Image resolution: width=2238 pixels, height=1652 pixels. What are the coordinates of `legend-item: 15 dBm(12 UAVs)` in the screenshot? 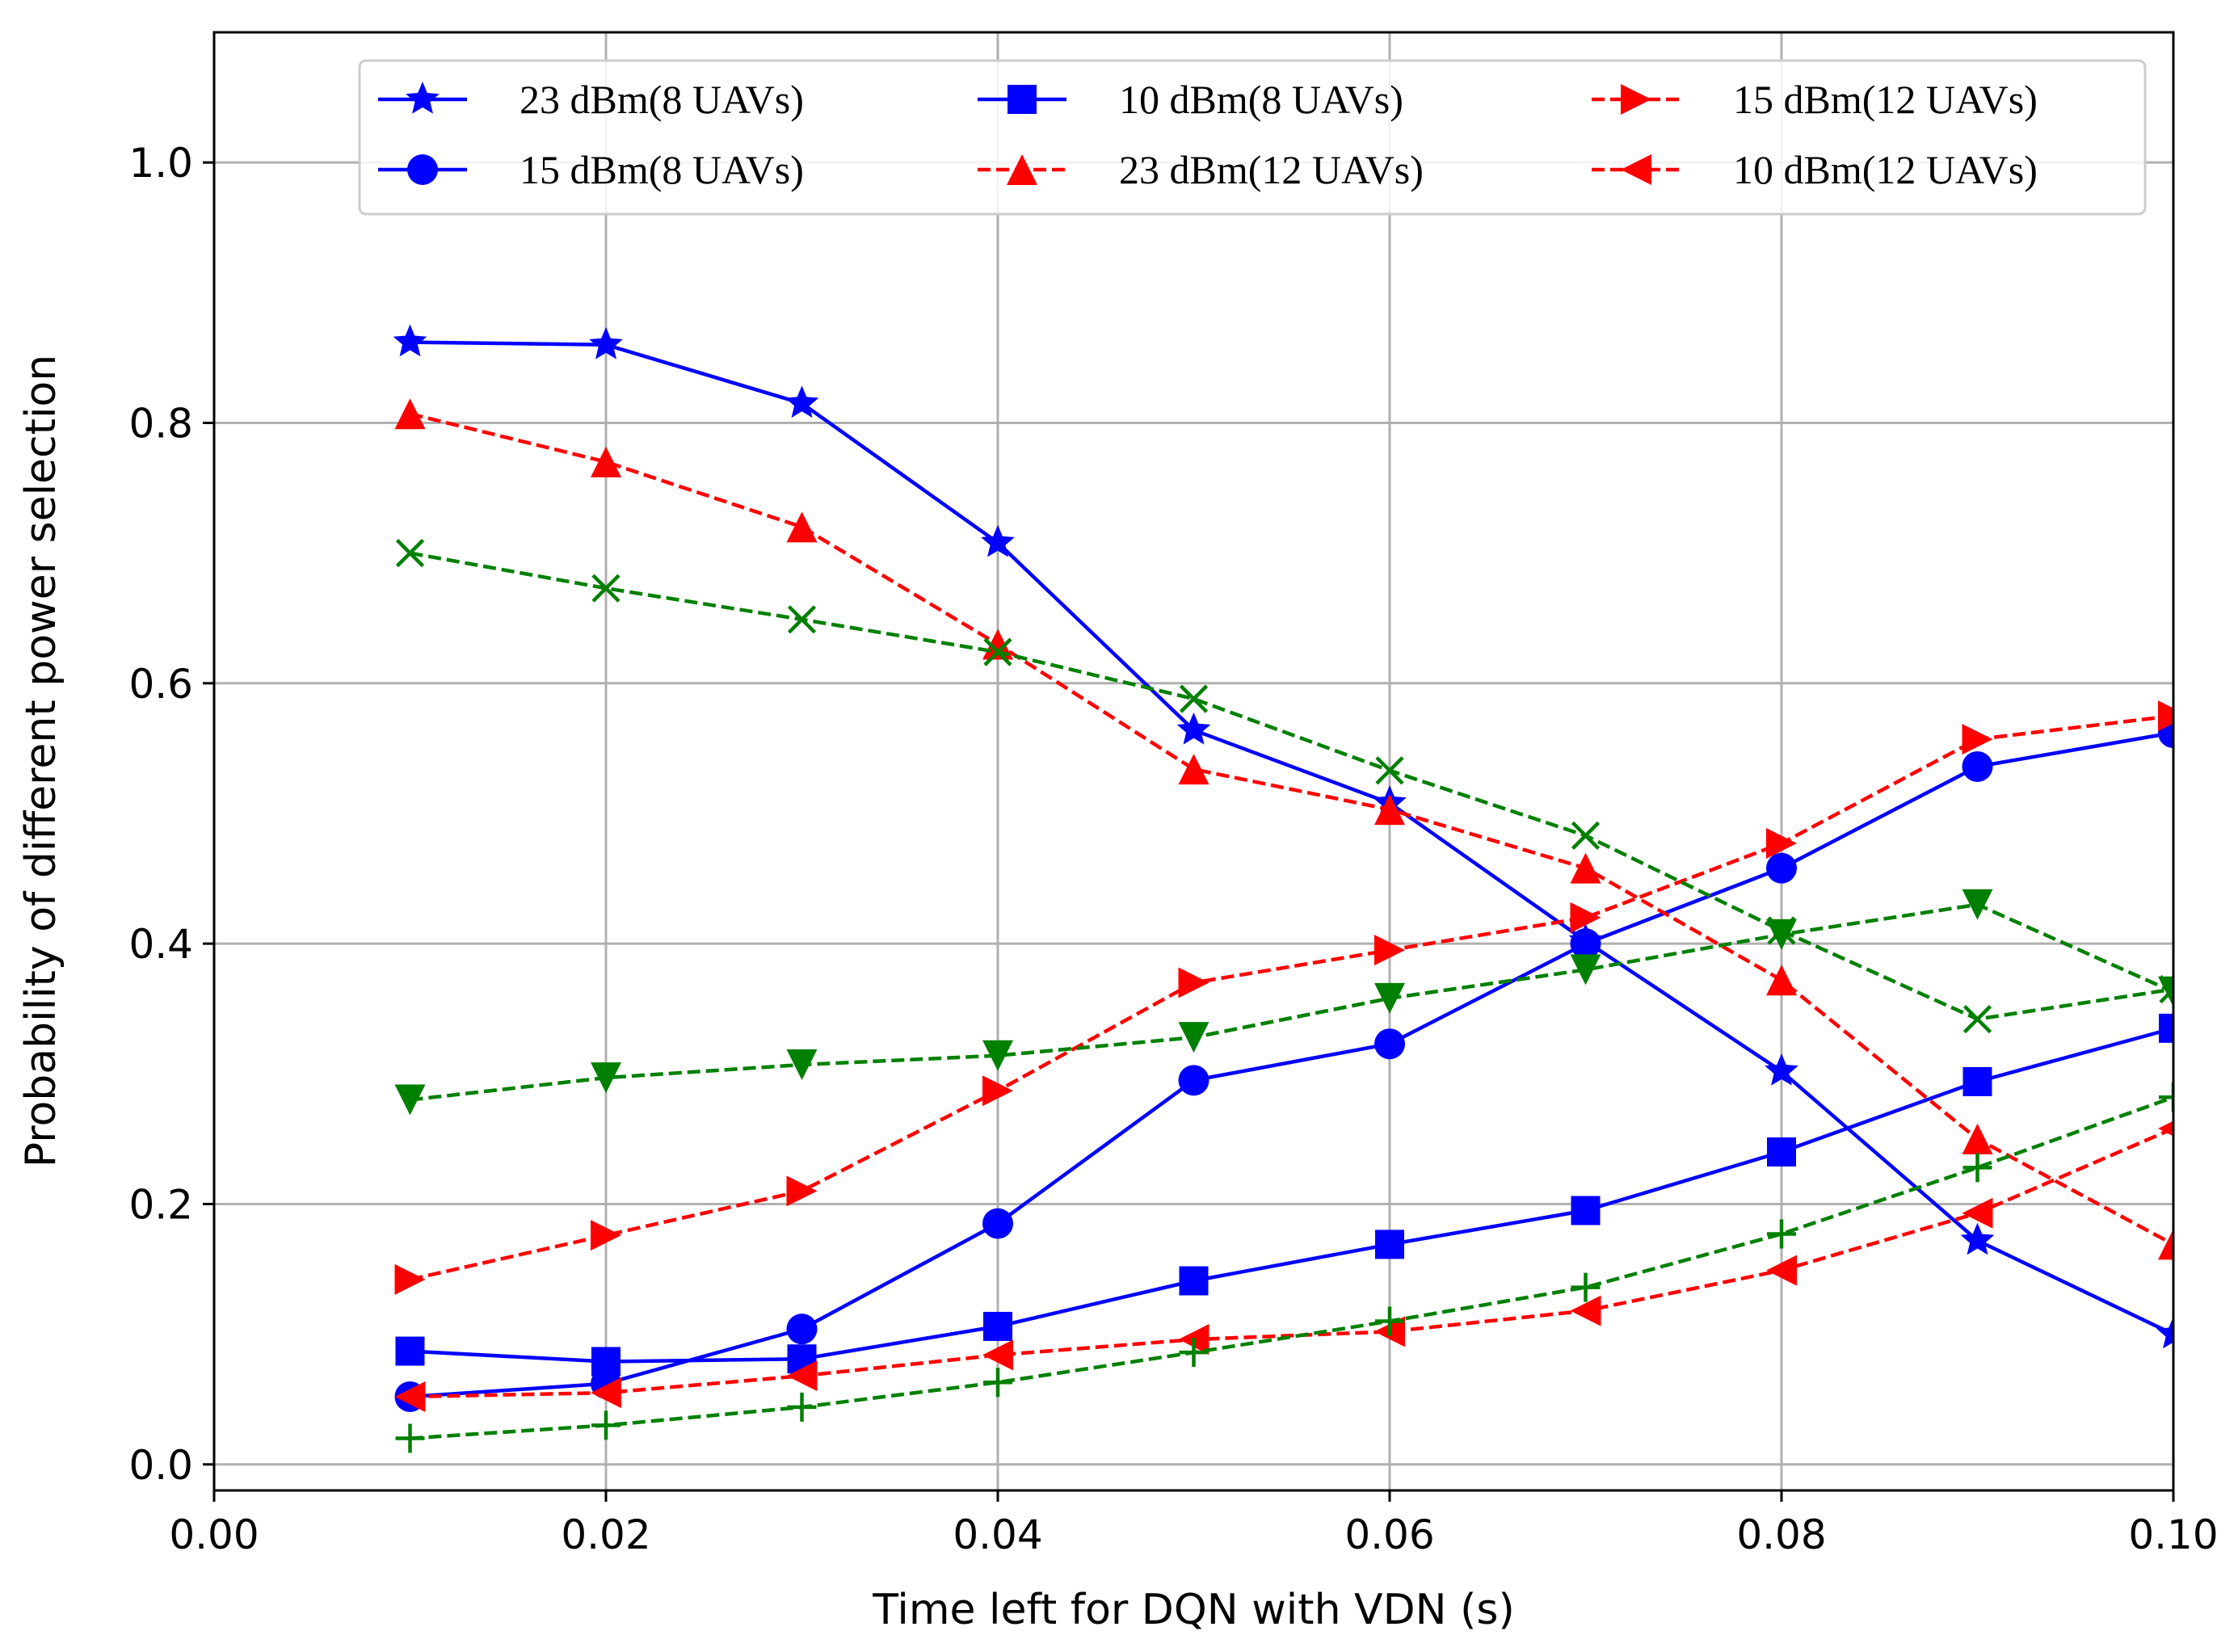 It's located at (1815, 100).